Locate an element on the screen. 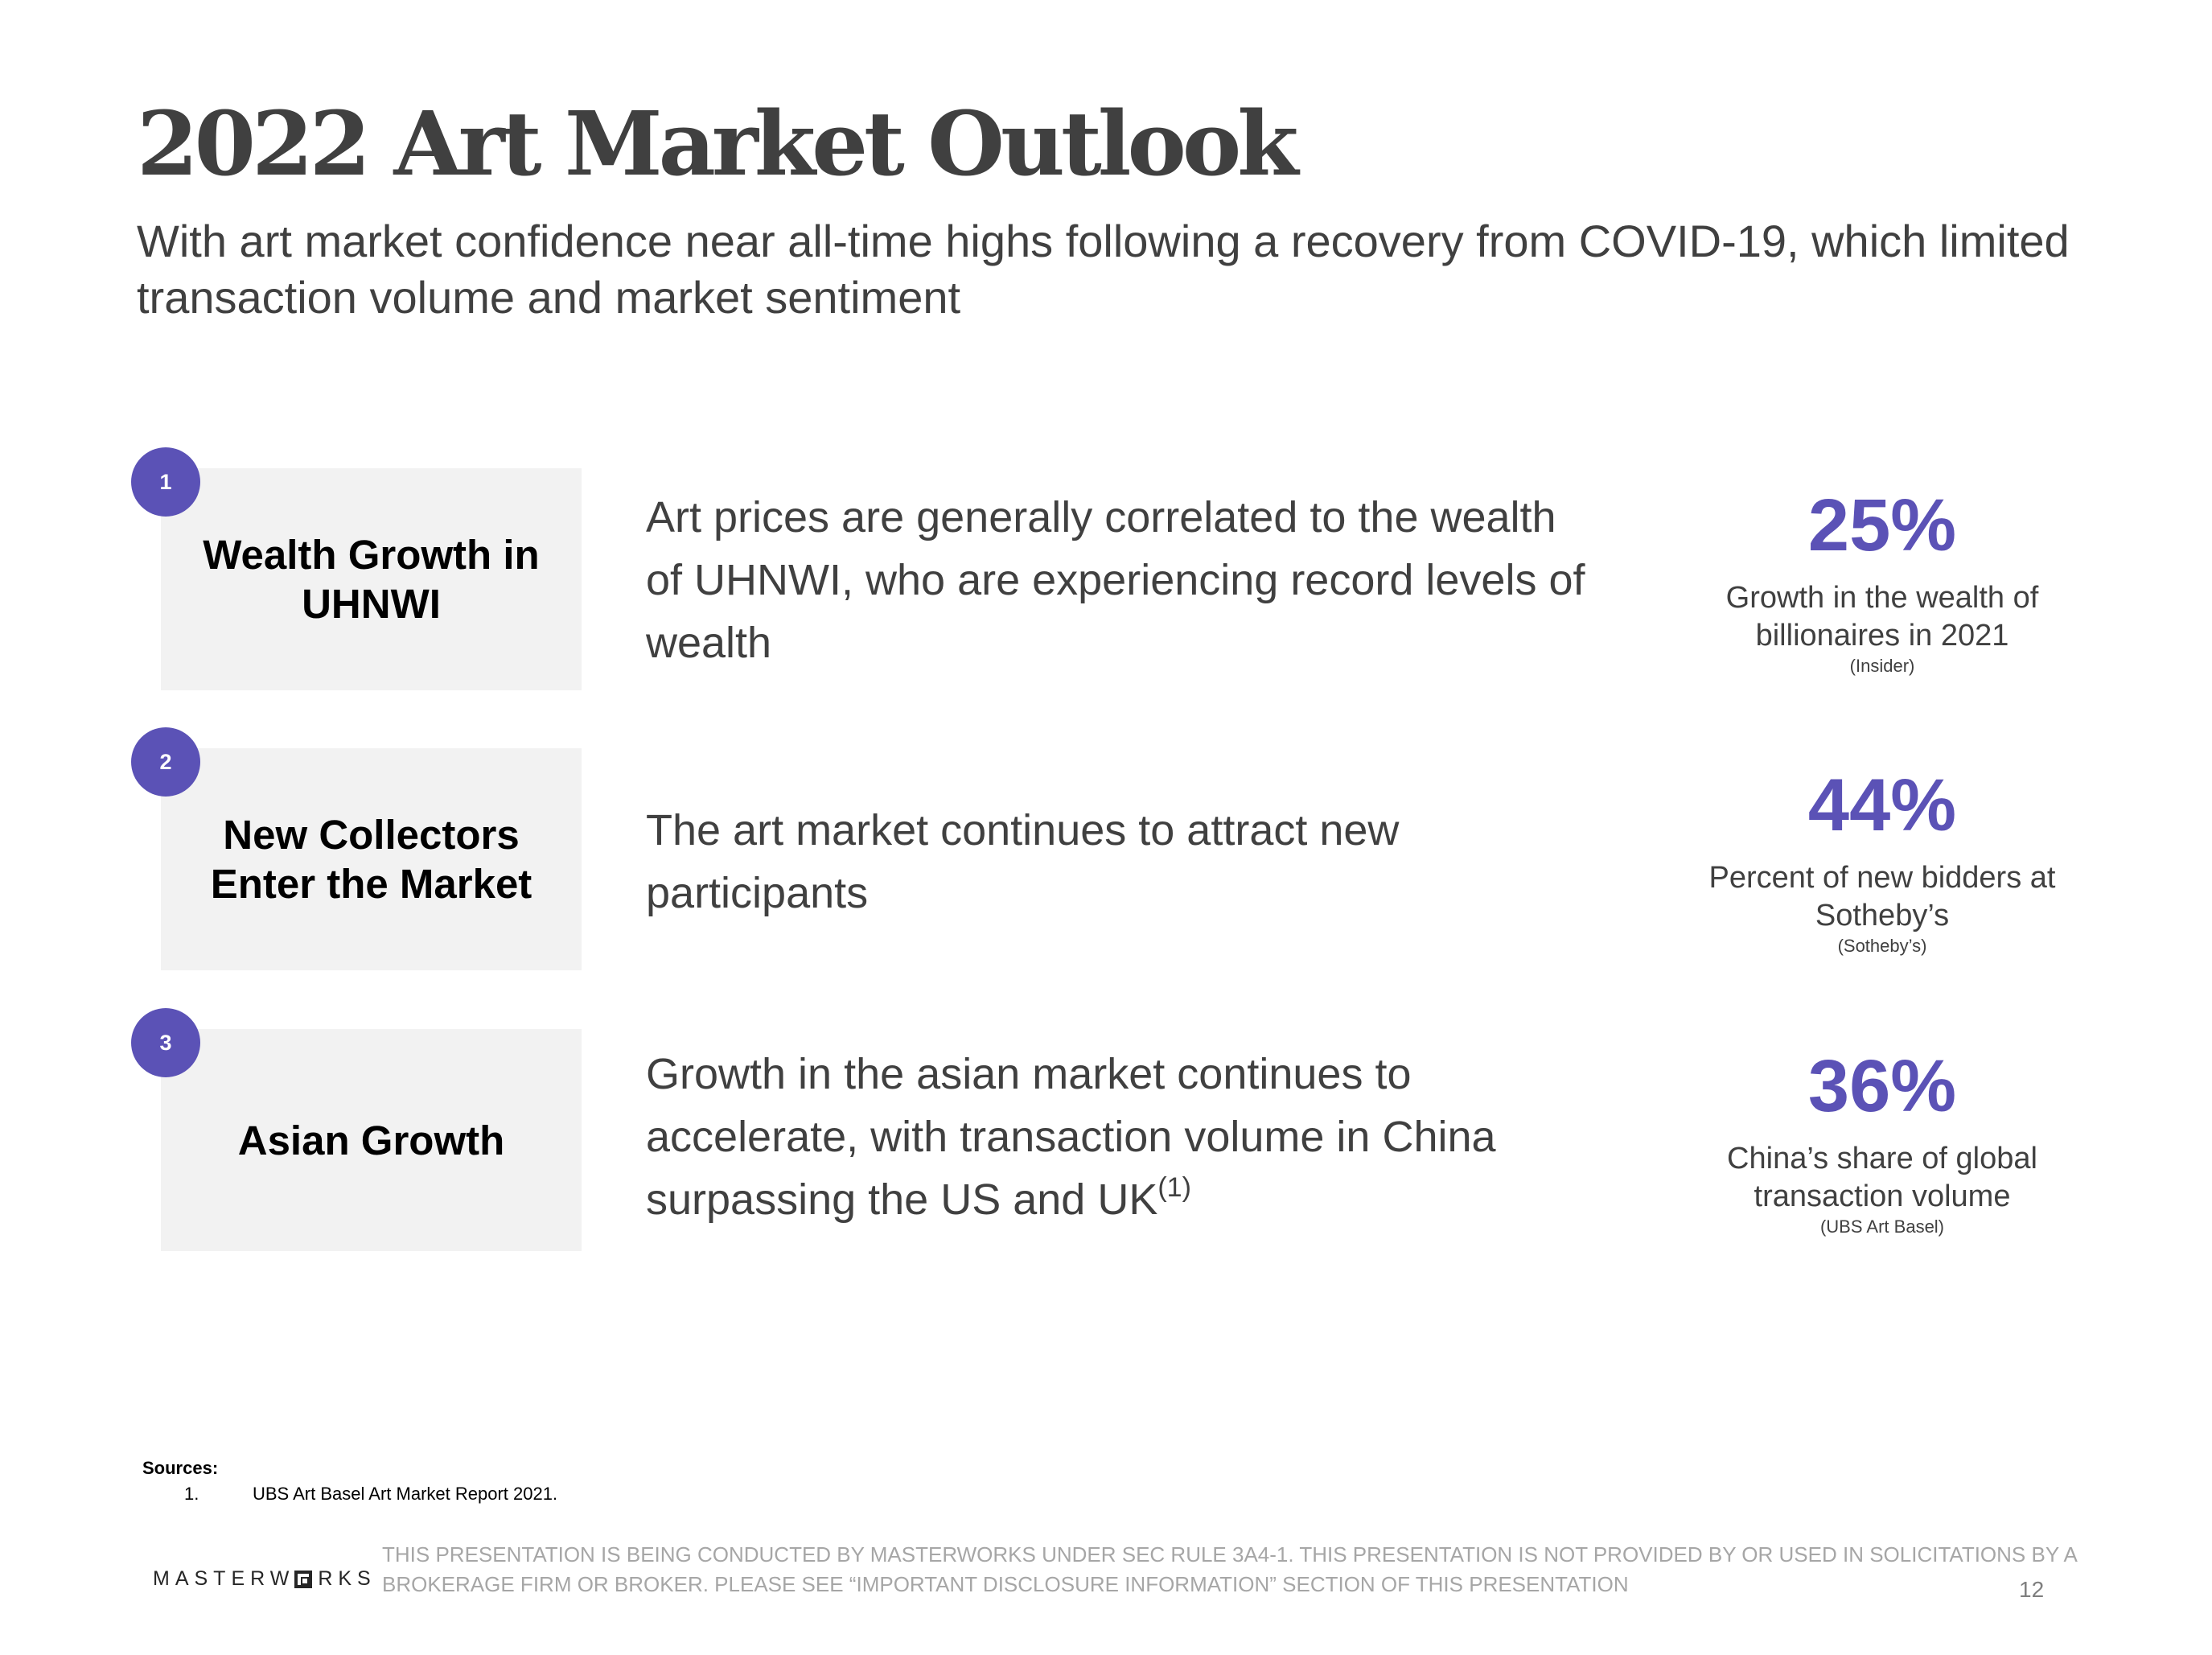  row-label-box: Wealth Growth in UHNWI is located at coordinates (371, 579).